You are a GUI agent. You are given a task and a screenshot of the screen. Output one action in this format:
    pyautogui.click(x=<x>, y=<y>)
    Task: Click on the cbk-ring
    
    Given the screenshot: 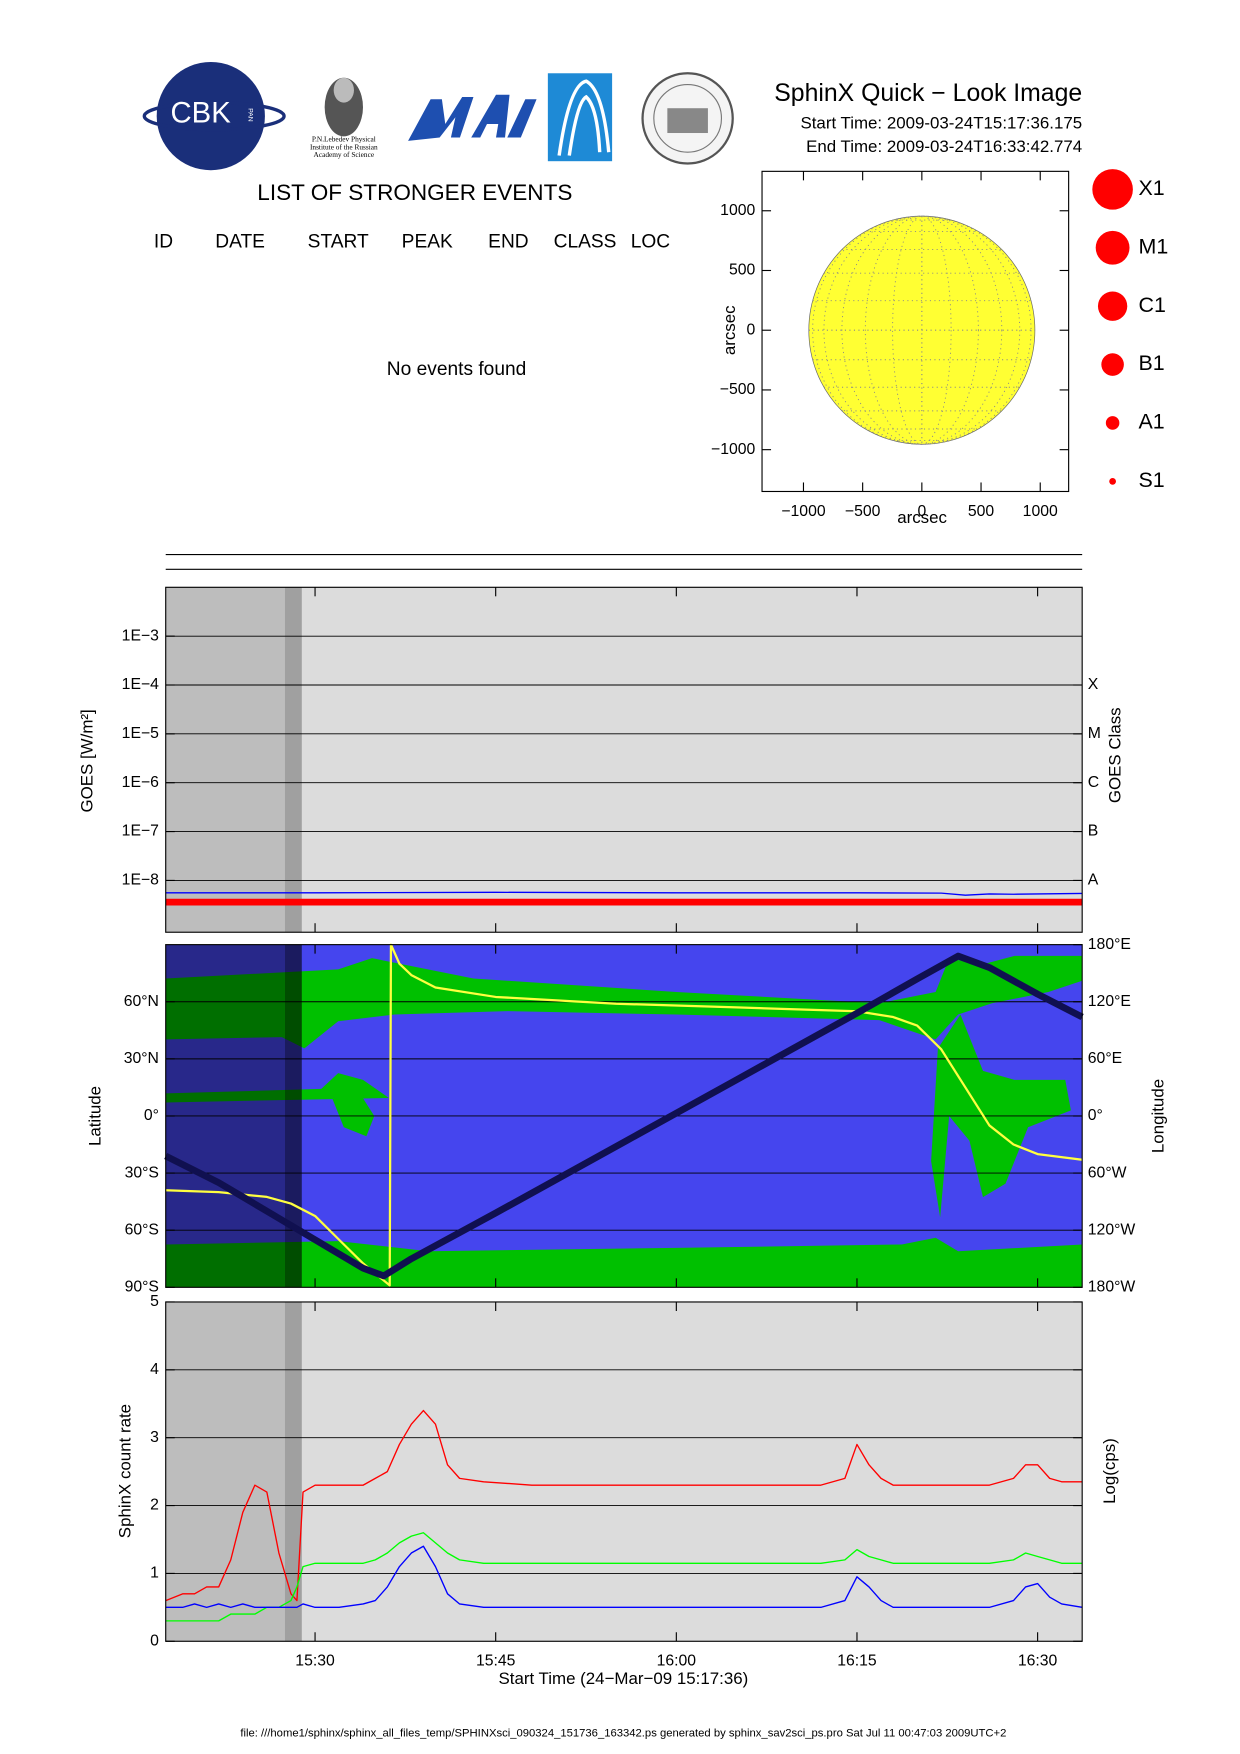 What is the action you would take?
    pyautogui.click(x=214, y=116)
    